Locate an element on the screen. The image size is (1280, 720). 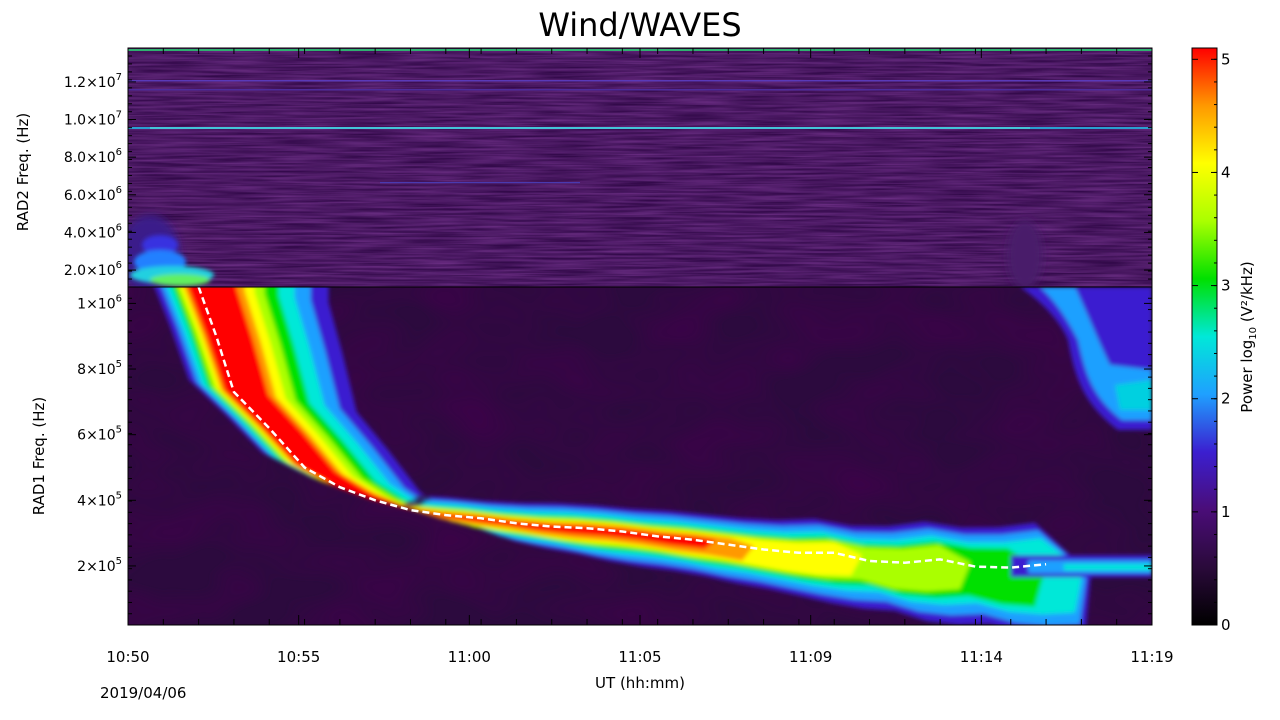
colorbar-tick-label: 1 is located at coordinates (1226, 512).